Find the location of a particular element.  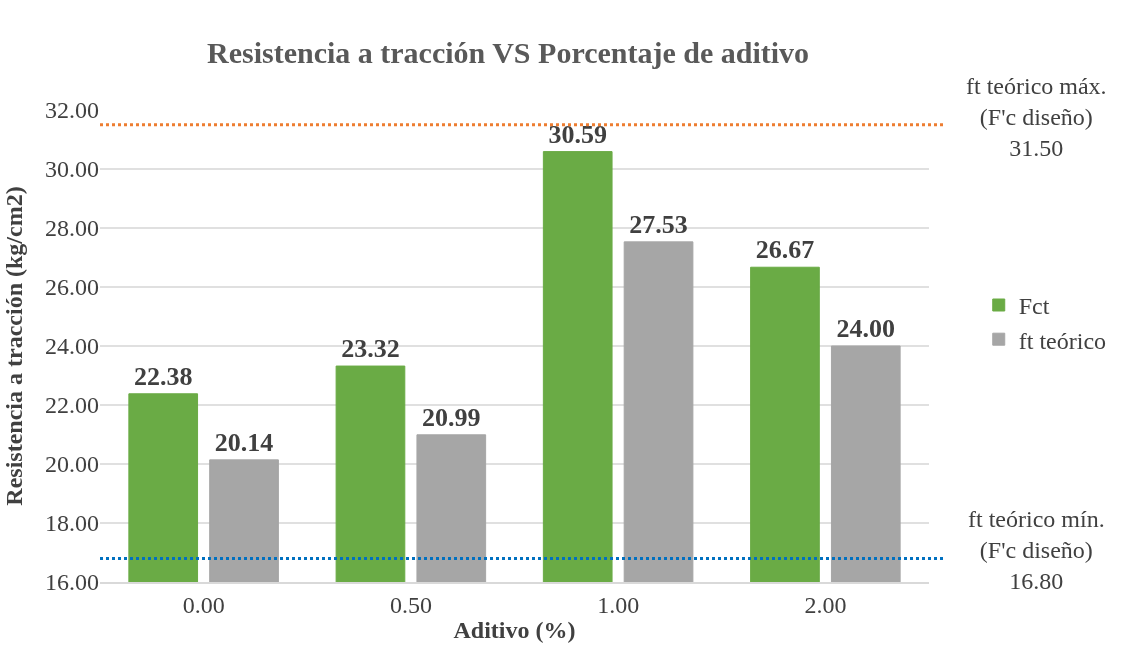

x-tick-label: 2.00 is located at coordinates (825, 604).